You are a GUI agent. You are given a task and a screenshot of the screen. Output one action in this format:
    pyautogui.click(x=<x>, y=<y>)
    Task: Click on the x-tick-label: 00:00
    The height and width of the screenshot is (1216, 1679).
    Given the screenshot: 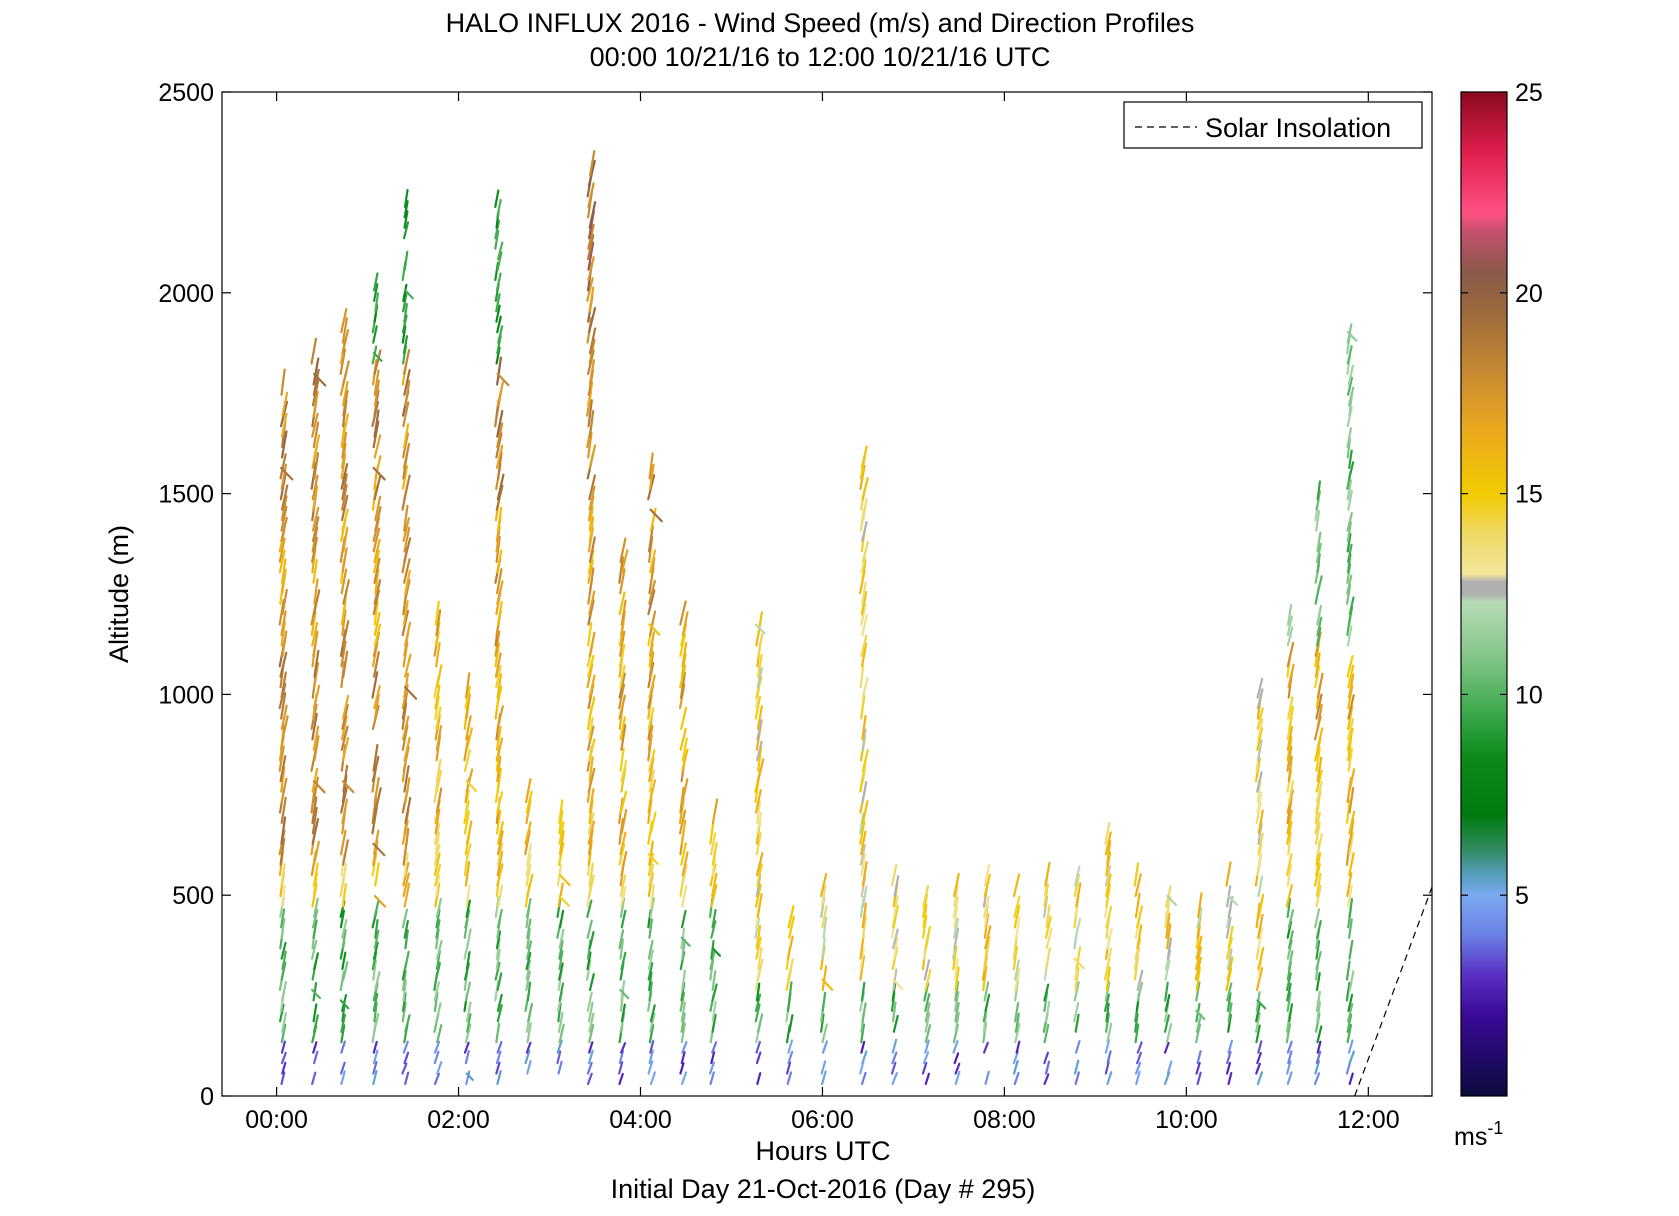 What is the action you would take?
    pyautogui.click(x=276, y=1120)
    